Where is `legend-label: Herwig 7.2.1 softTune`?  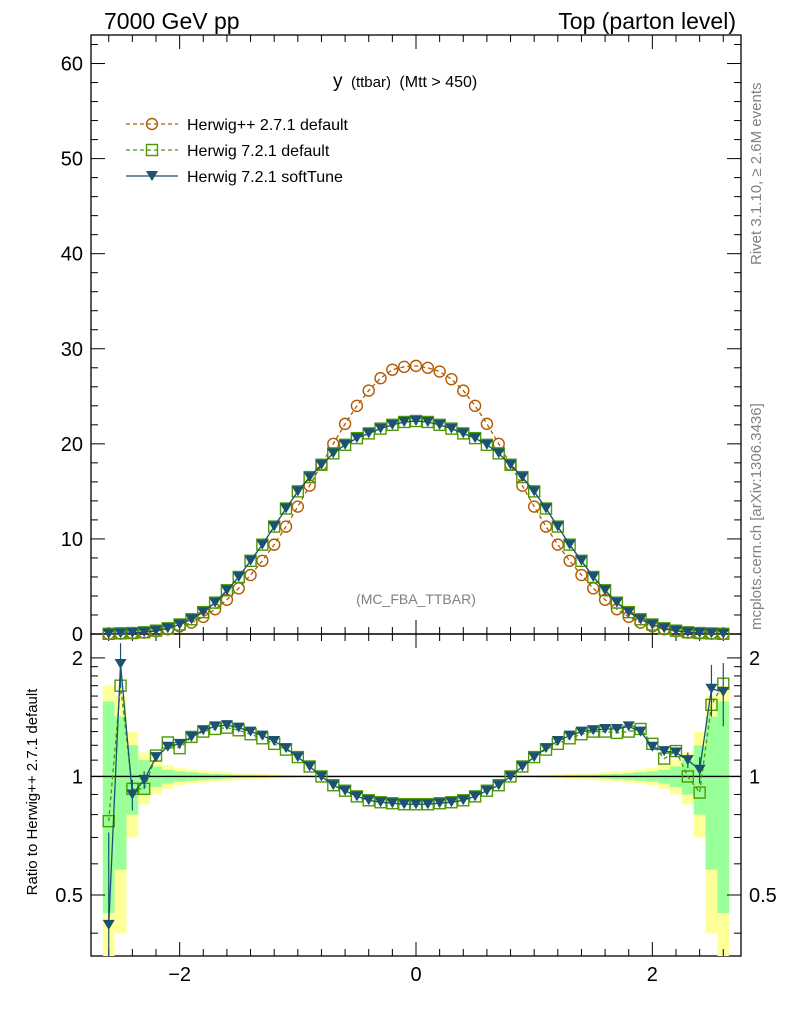
legend-label: Herwig 7.2.1 softTune is located at coordinates (265, 177).